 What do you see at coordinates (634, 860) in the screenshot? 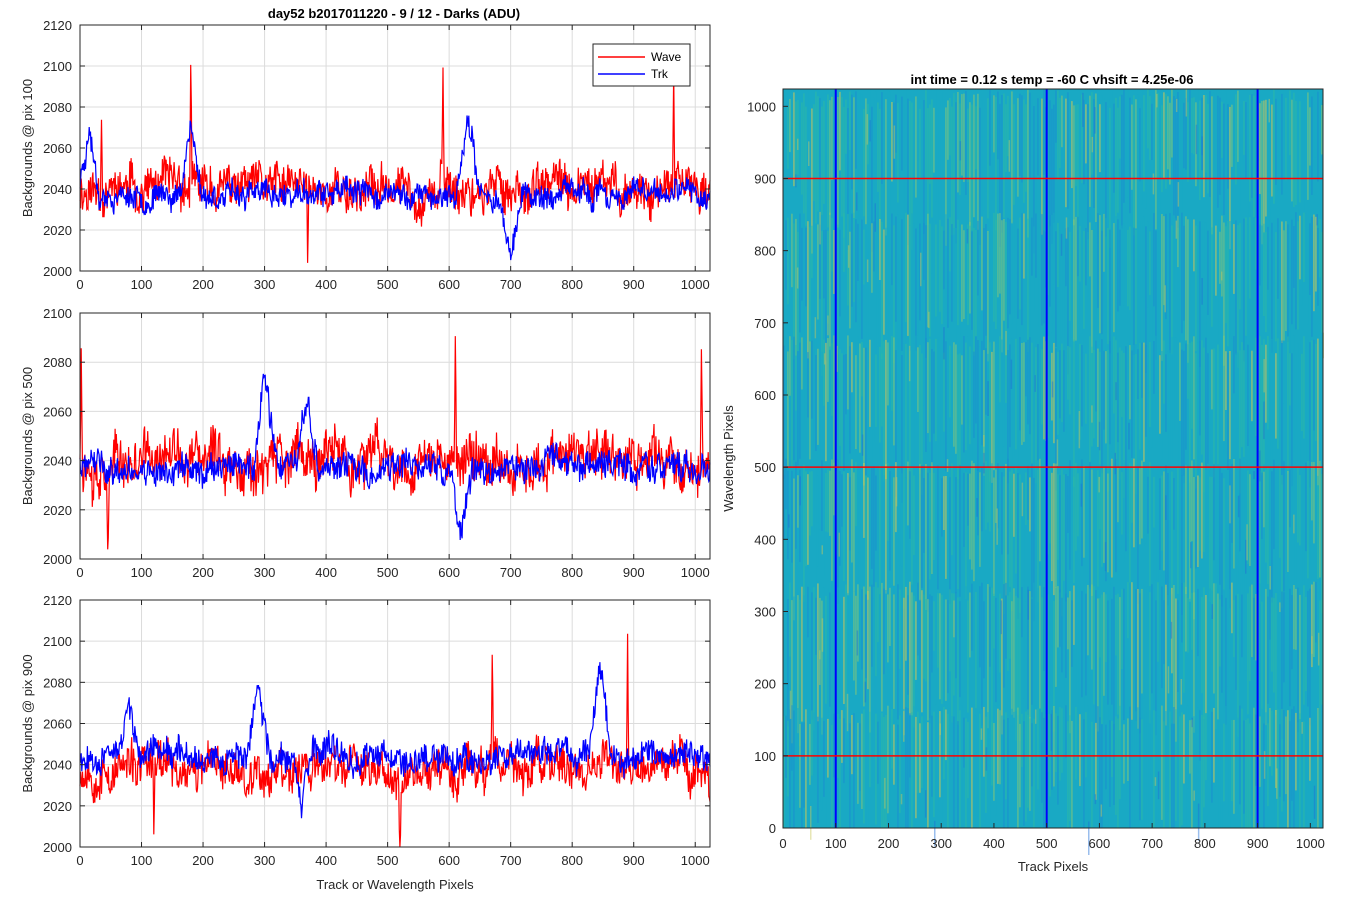
I see `x-tick-label: 900` at bounding box center [634, 860].